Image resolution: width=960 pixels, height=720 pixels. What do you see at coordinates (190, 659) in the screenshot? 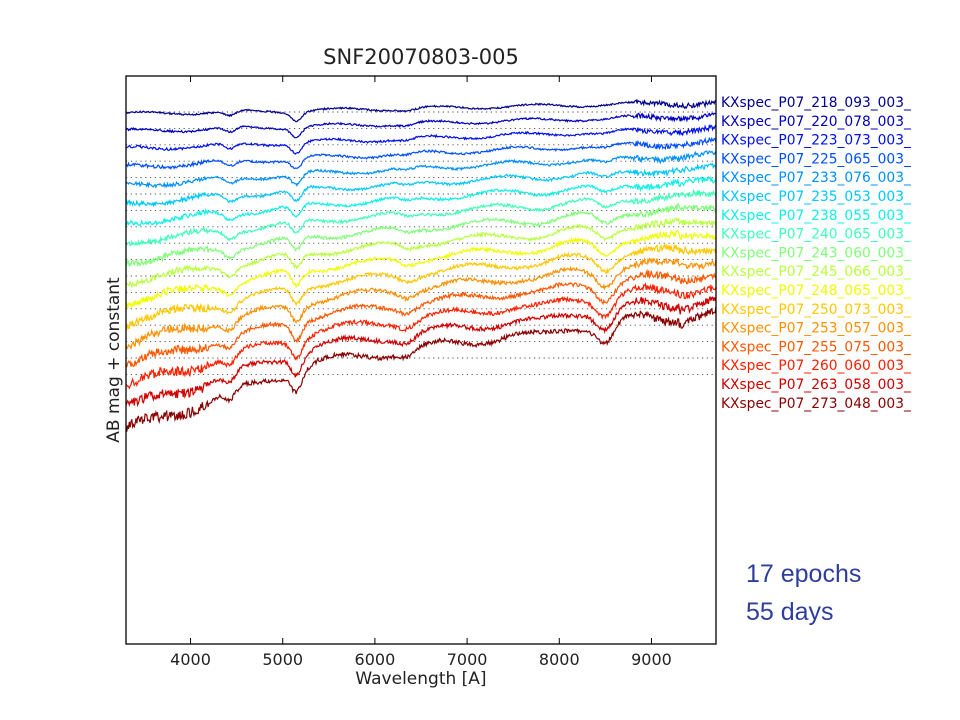
I see `x-tick-label: 4000` at bounding box center [190, 659].